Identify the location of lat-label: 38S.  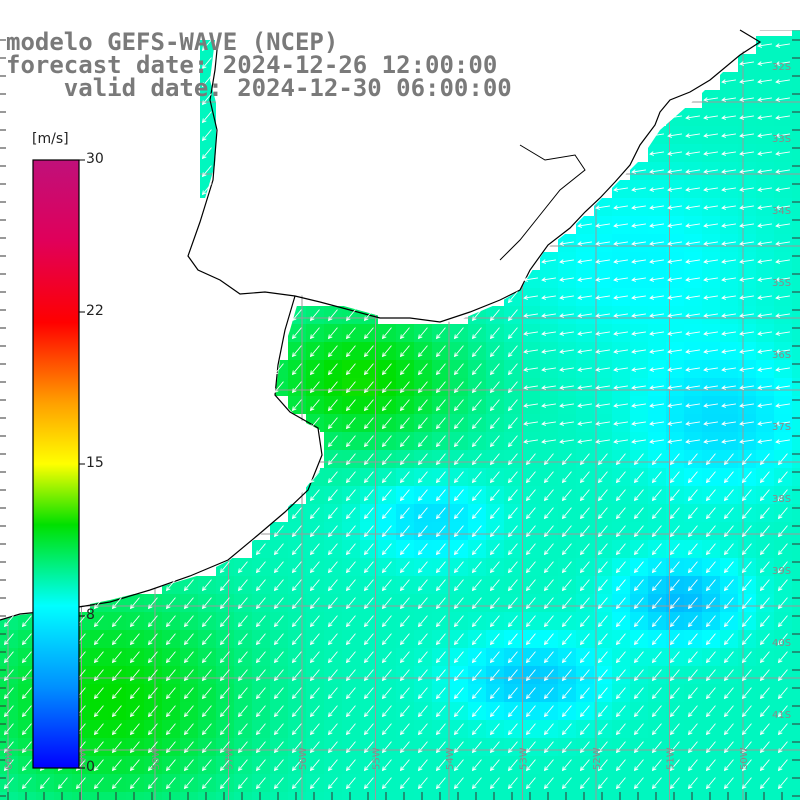
(781, 499).